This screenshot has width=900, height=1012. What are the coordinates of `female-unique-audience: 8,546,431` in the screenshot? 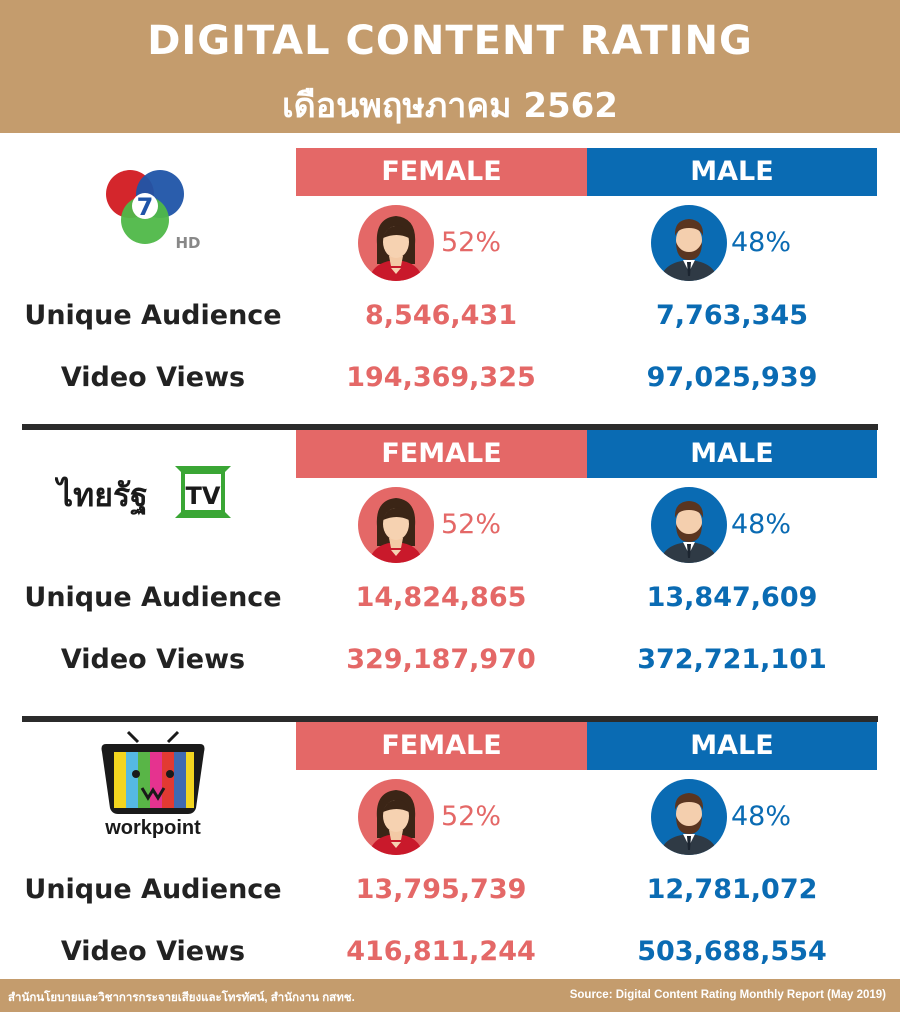 It's located at (441, 315).